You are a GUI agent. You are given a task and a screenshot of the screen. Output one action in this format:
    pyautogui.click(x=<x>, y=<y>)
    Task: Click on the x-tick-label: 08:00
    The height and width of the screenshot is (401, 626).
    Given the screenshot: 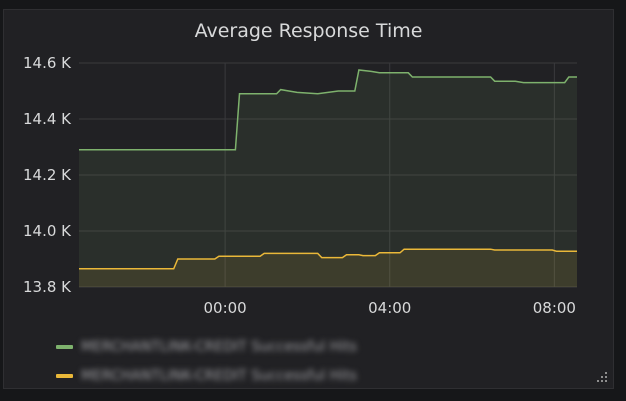 What is the action you would take?
    pyautogui.click(x=554, y=308)
    